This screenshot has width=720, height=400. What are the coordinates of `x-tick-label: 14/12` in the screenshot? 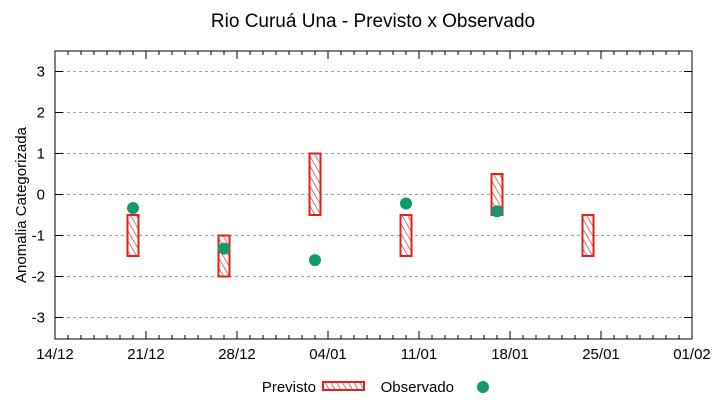 It's located at (55, 354).